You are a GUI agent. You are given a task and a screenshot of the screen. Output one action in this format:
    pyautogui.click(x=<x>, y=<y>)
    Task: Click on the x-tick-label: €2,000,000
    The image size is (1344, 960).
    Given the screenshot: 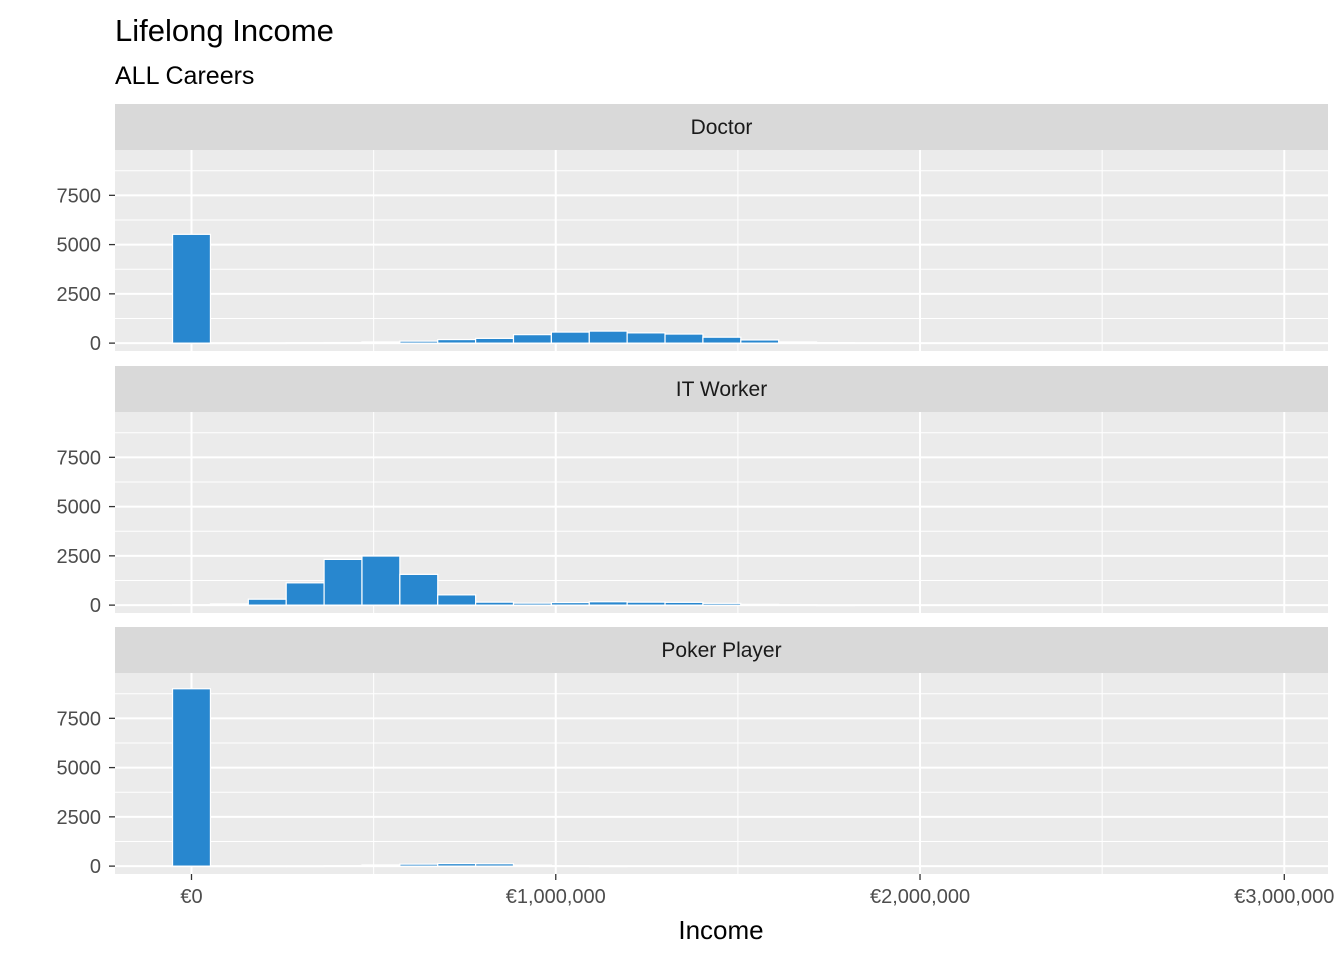 What is the action you would take?
    pyautogui.click(x=920, y=897)
    